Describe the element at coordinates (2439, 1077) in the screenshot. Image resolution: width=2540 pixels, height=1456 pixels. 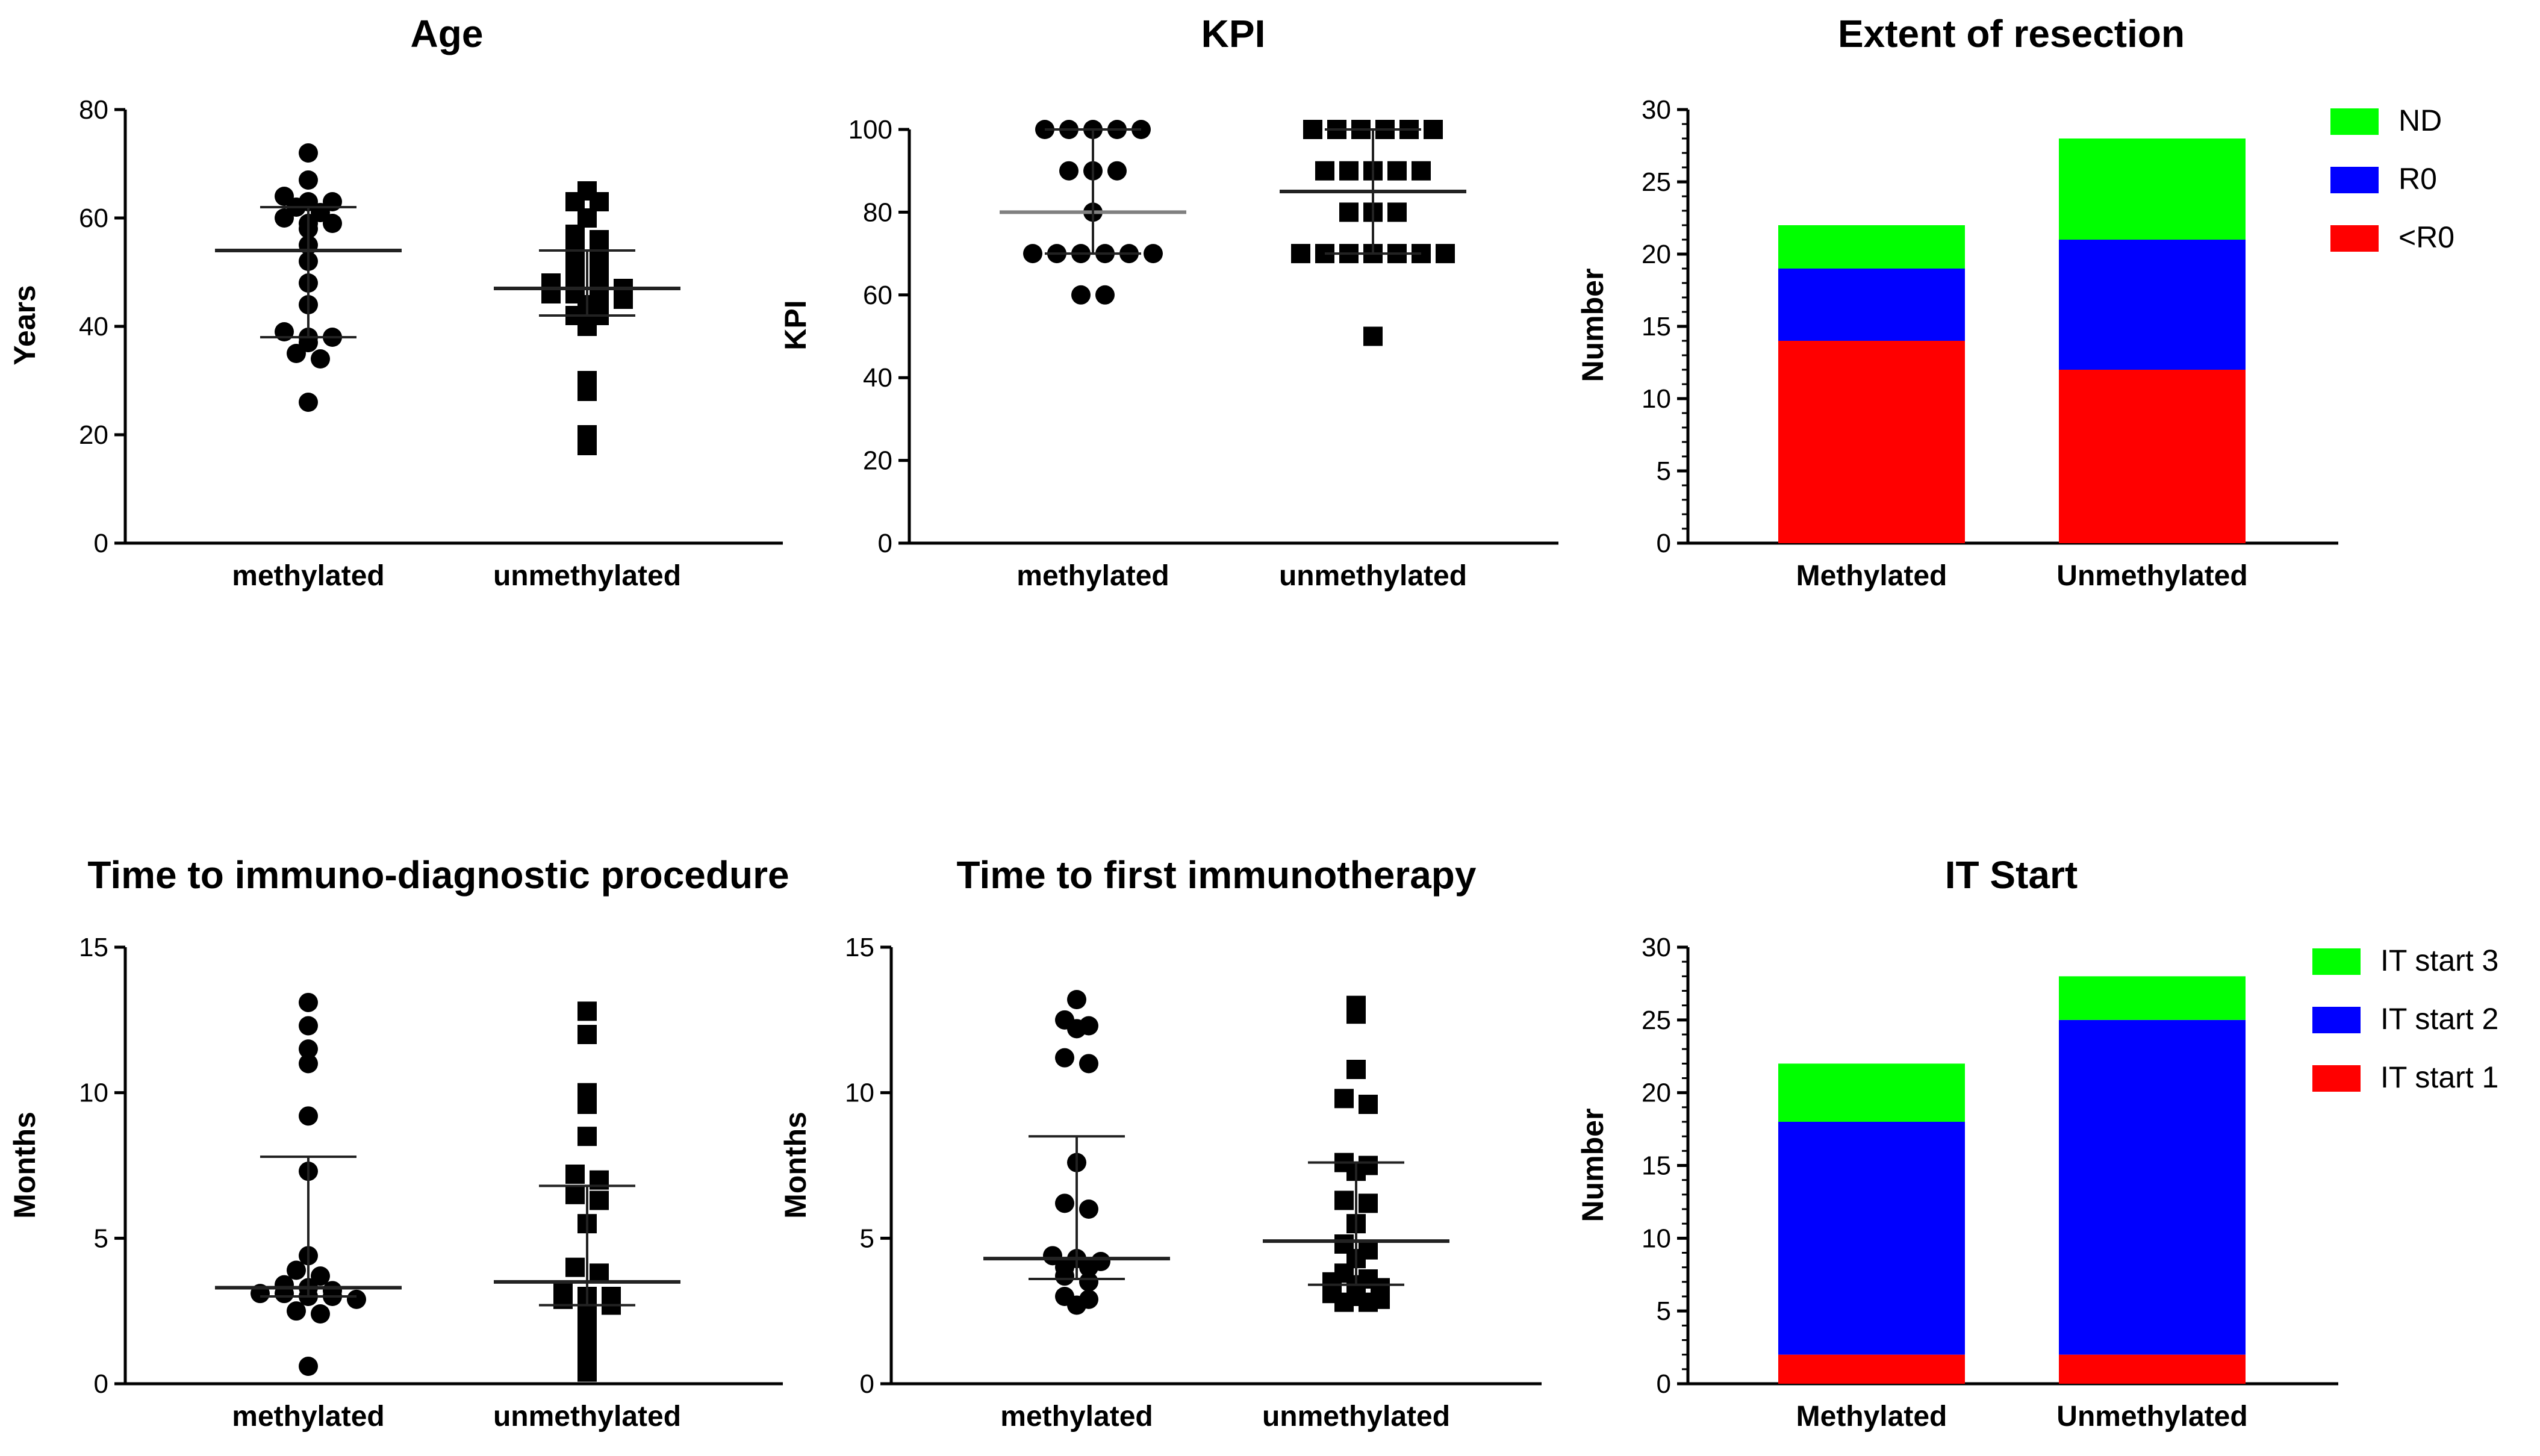
I see `legend-label: IT start 1` at that location.